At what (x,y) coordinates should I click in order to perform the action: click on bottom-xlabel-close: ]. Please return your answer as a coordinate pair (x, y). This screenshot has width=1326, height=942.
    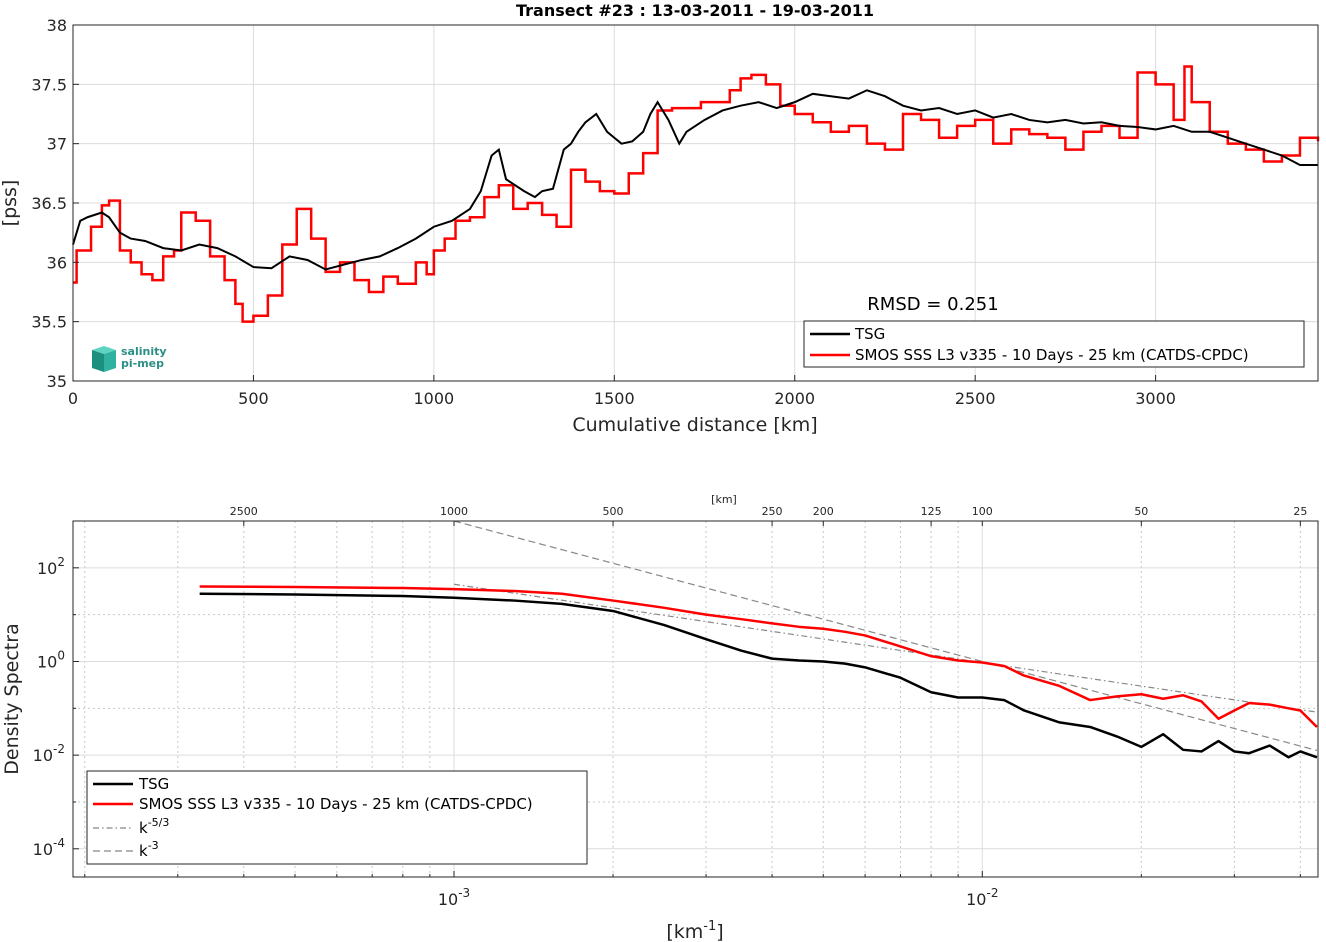
    Looking at the image, I should click on (719, 931).